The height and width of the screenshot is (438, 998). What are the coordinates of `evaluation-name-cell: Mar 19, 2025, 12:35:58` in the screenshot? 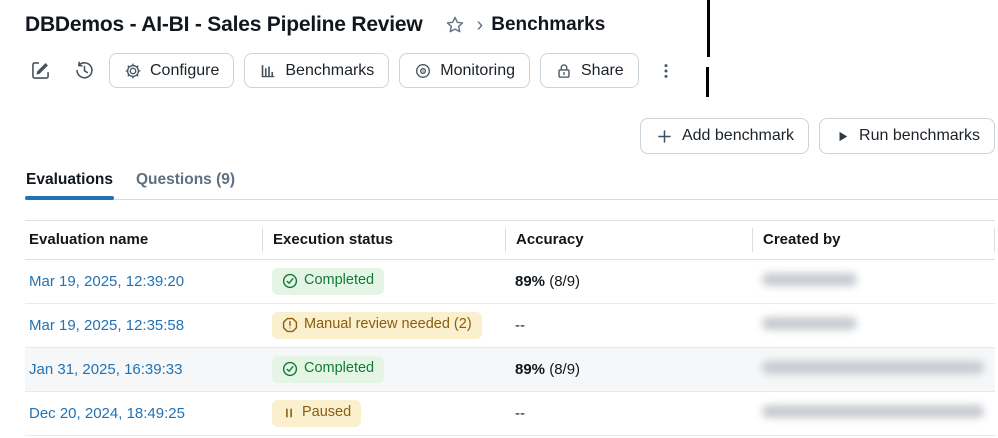 It's located at (143, 325).